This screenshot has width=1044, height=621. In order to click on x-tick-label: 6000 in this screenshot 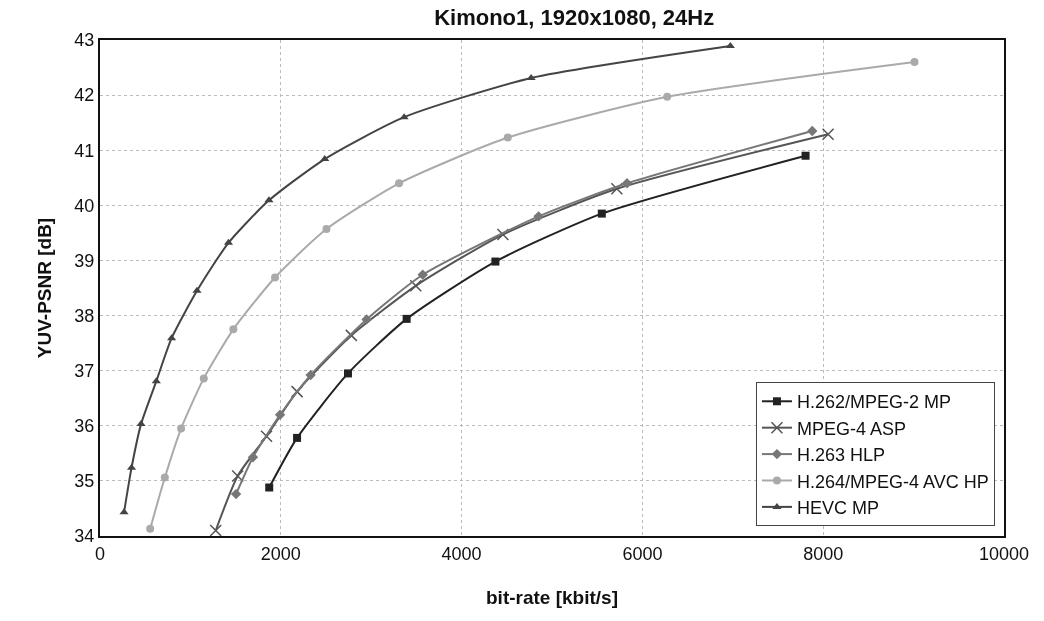, I will do `click(642, 553)`.